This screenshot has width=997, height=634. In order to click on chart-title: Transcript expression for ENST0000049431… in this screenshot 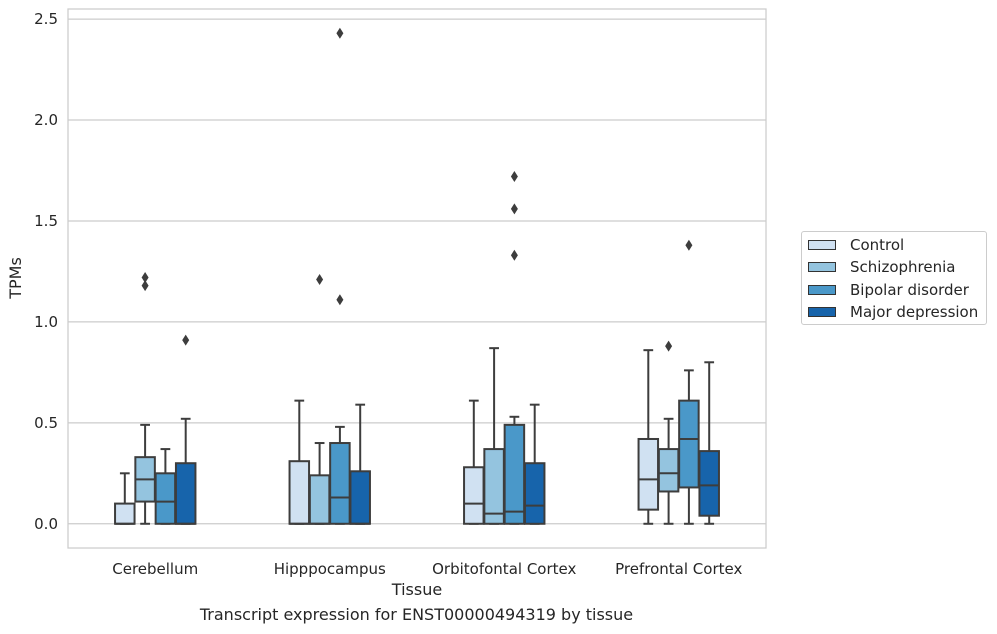, I will do `click(416, 614)`.